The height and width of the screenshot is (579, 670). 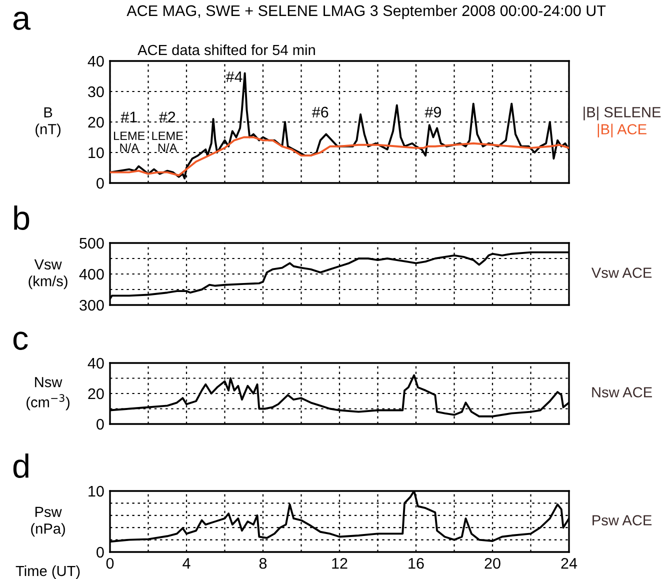 What do you see at coordinates (20, 465) in the screenshot?
I see `text: d` at bounding box center [20, 465].